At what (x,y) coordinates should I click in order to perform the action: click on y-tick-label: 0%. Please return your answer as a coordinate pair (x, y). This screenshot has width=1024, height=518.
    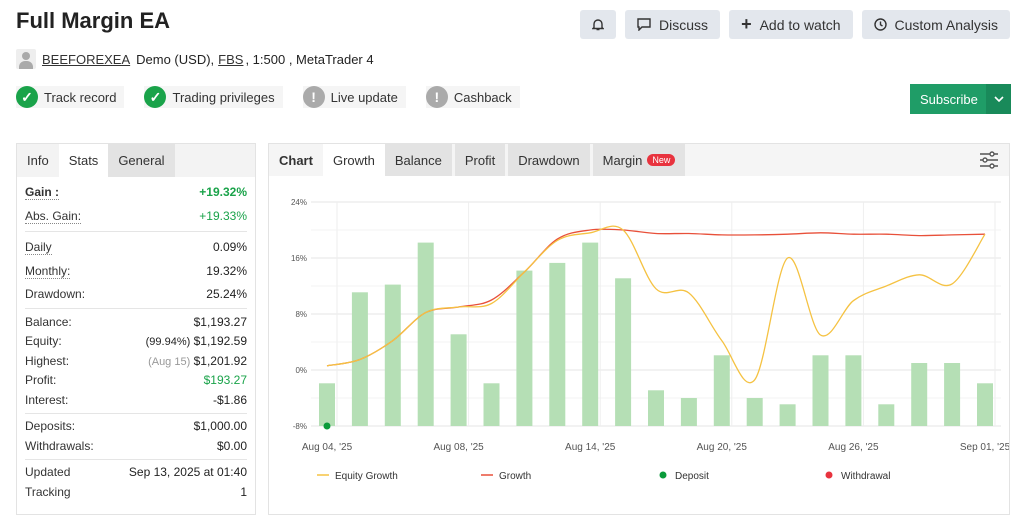
    Looking at the image, I should click on (301, 370).